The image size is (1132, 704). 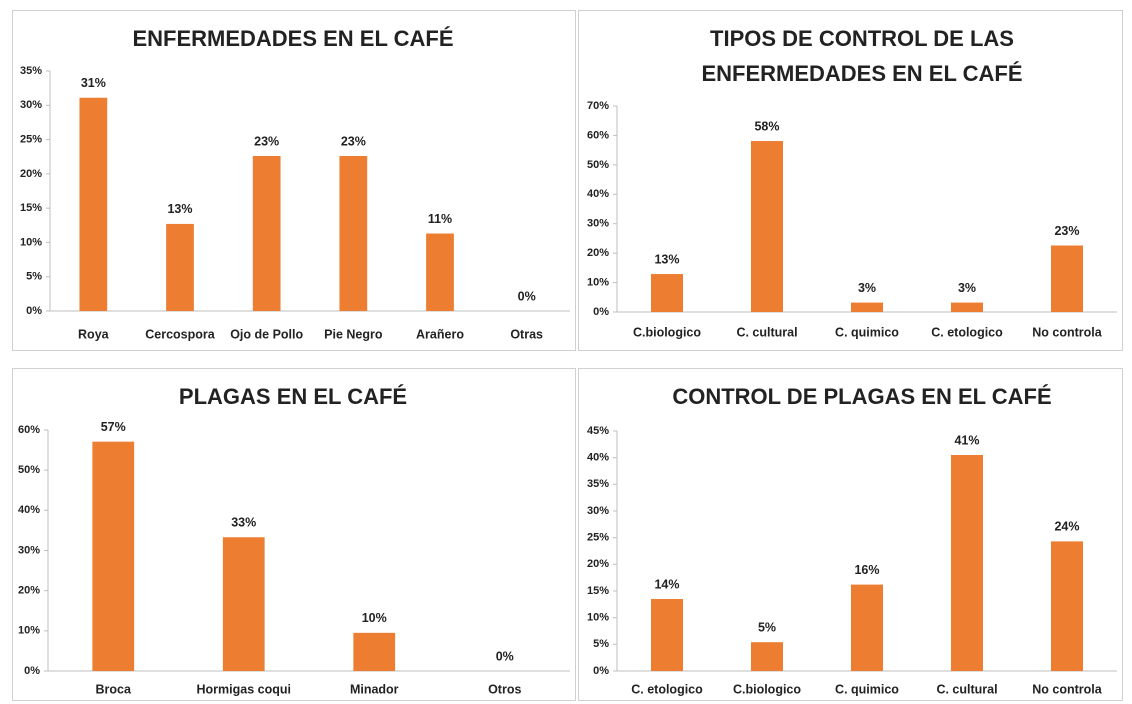 What do you see at coordinates (861, 396) in the screenshot?
I see `chart-title: CONTROL DE PLAGAS EN EL CAFÉ` at bounding box center [861, 396].